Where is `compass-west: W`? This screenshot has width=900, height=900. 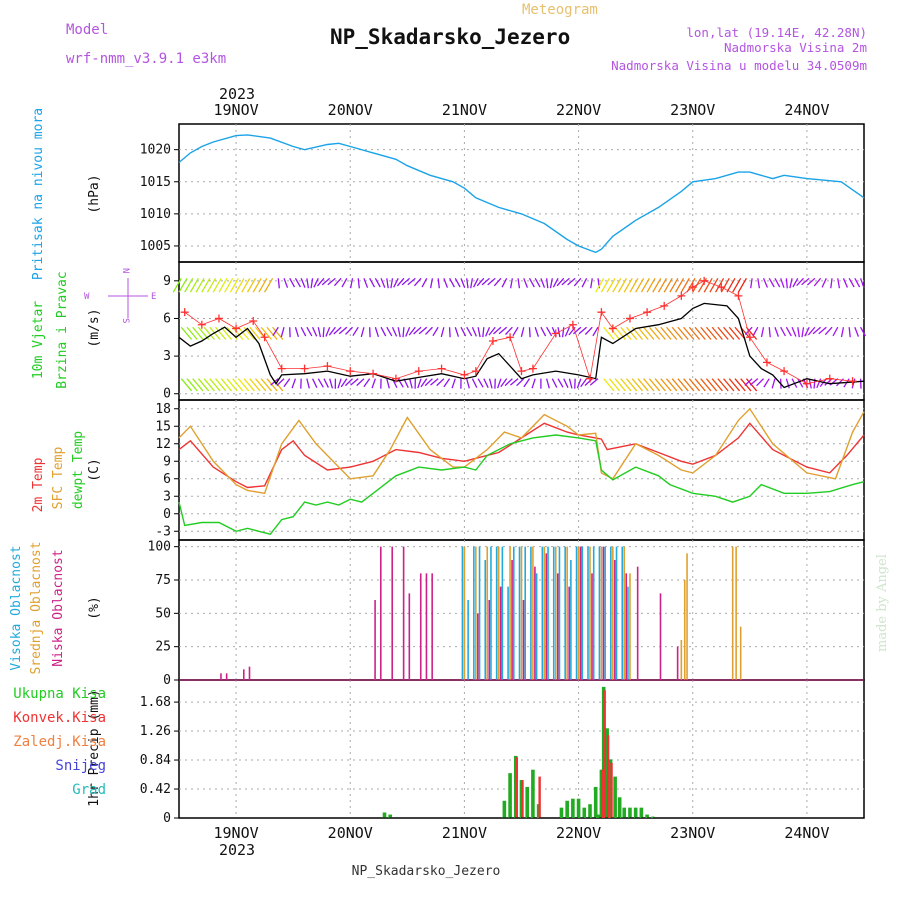
compass-west: W is located at coordinates (87, 297).